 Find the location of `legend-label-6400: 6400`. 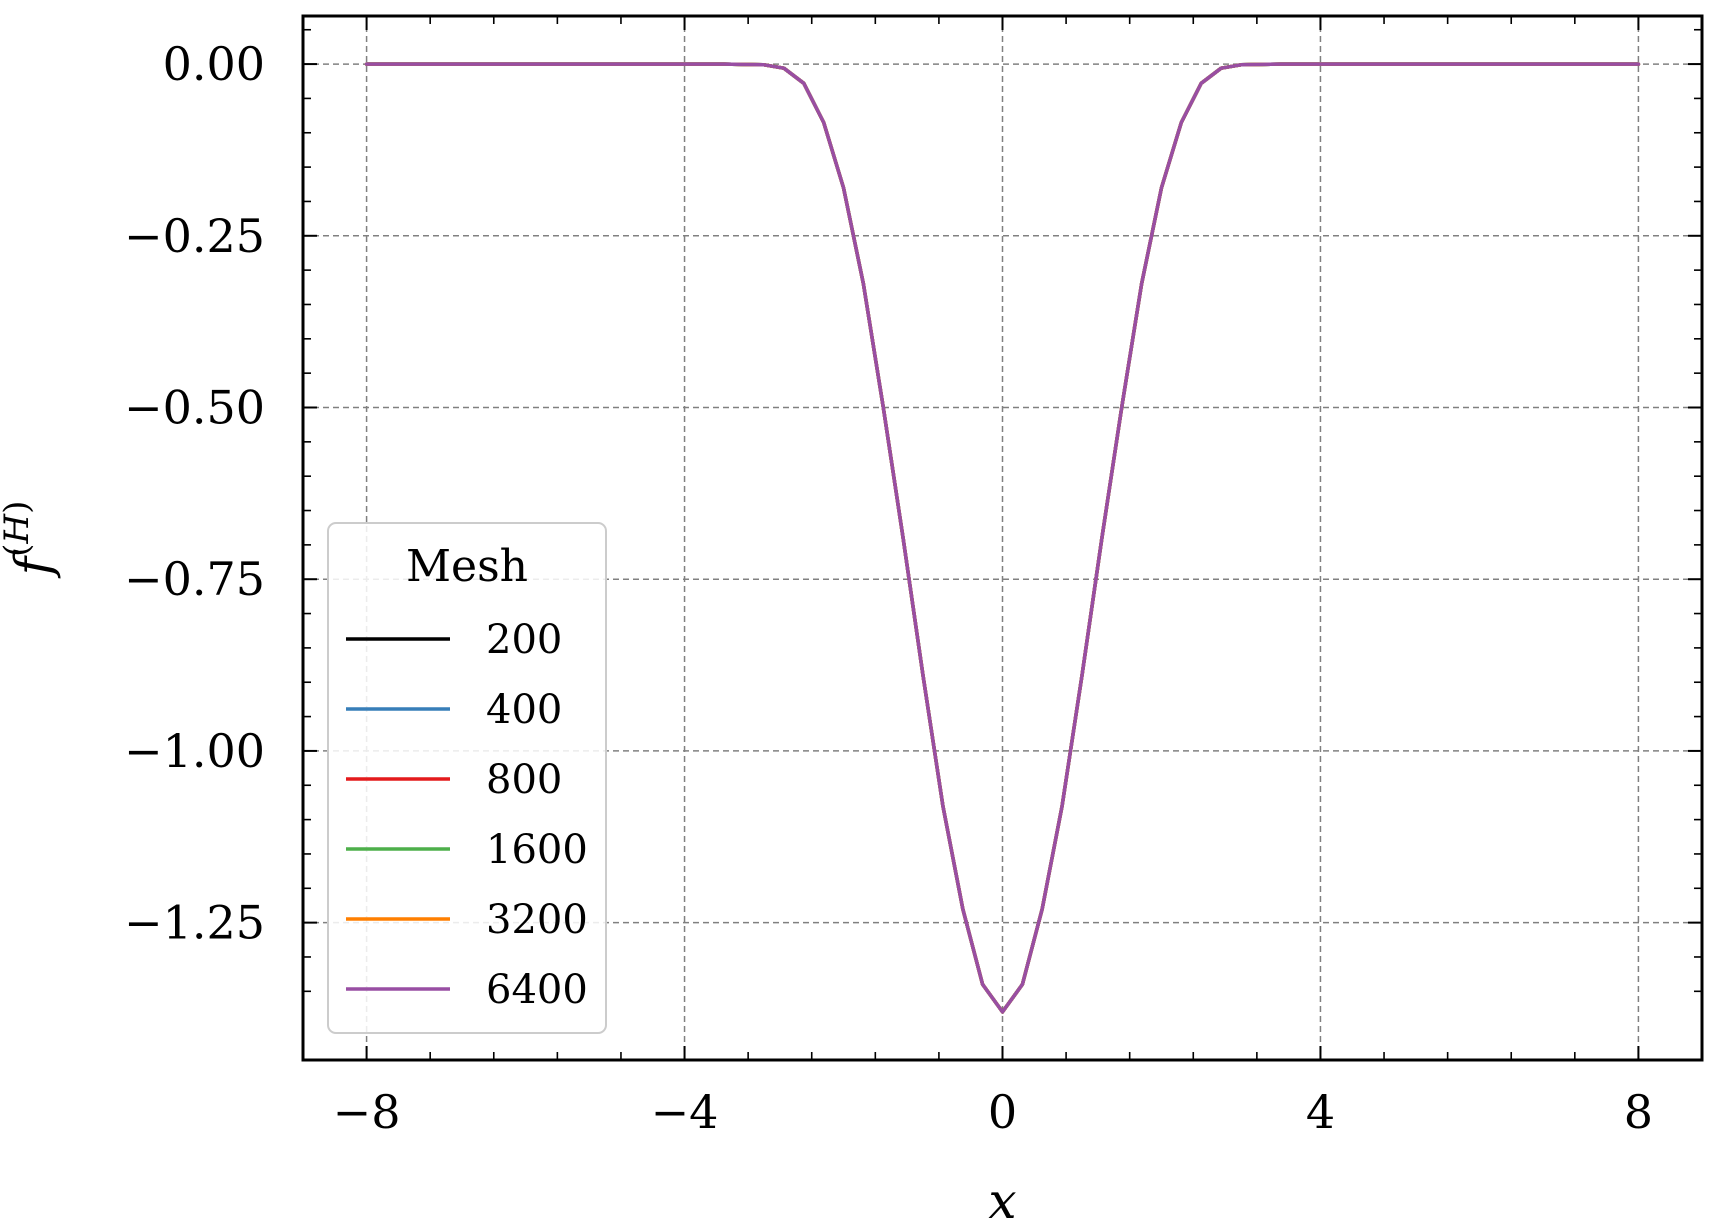

legend-label-6400: 6400 is located at coordinates (537, 990).